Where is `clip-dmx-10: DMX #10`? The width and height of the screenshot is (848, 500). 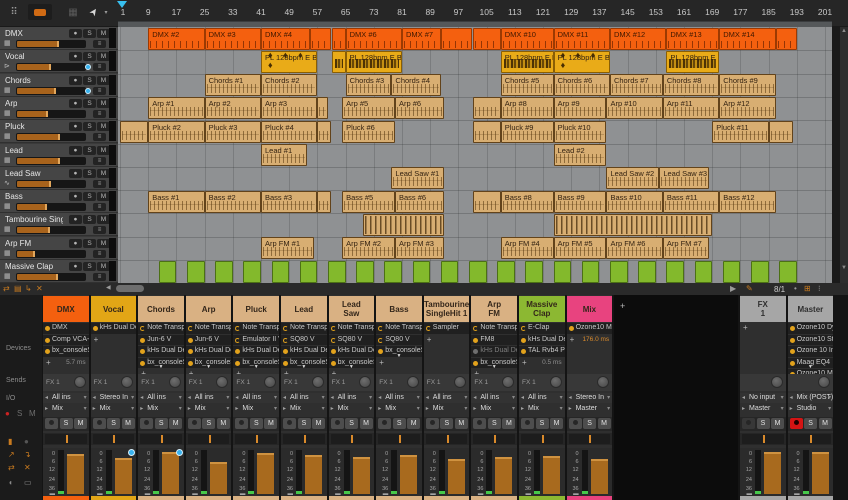 clip-dmx-10: DMX #10 is located at coordinates (527, 39).